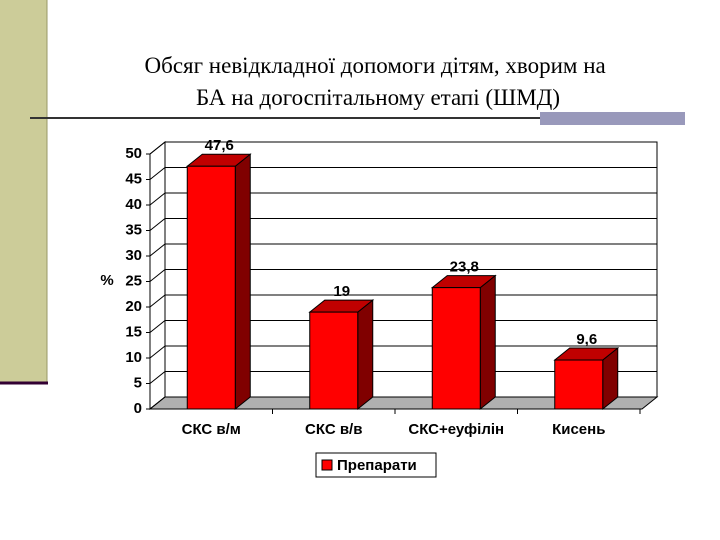 Image resolution: width=720 pixels, height=540 pixels. Describe the element at coordinates (464, 267) in the screenshot. I see `value-label: 23,8` at that location.